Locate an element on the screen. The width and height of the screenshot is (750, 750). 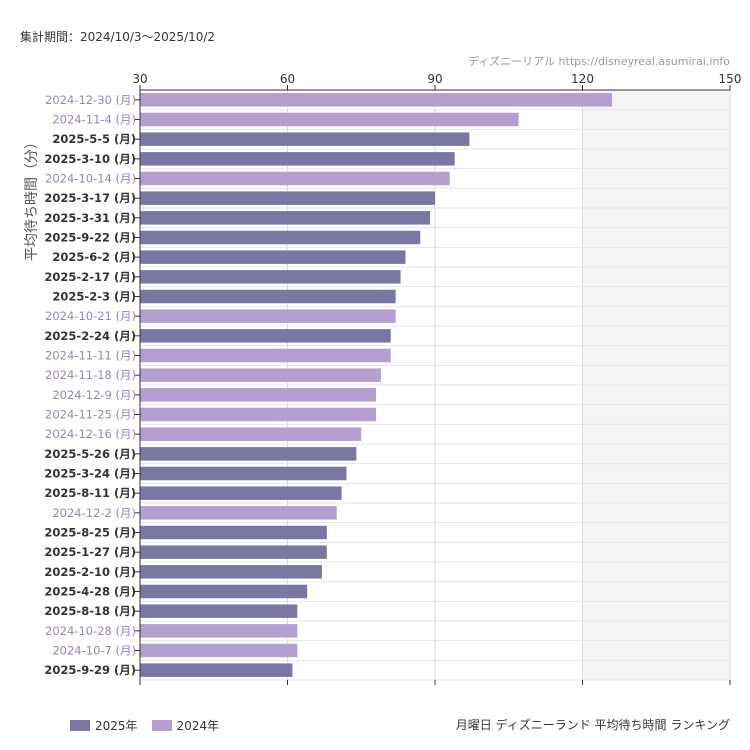
category-label: 2025-6-2 (月) is located at coordinates (94, 257).